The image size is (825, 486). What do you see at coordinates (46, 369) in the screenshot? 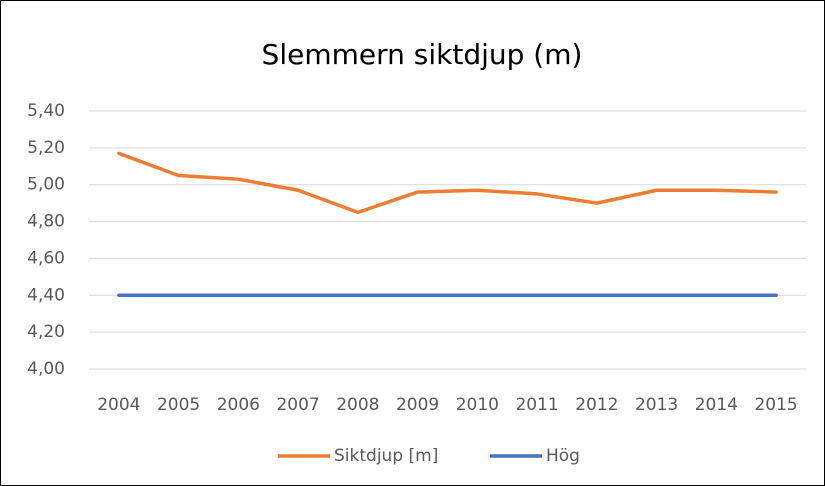
I see `y-tick-label: 4,00` at bounding box center [46, 369].